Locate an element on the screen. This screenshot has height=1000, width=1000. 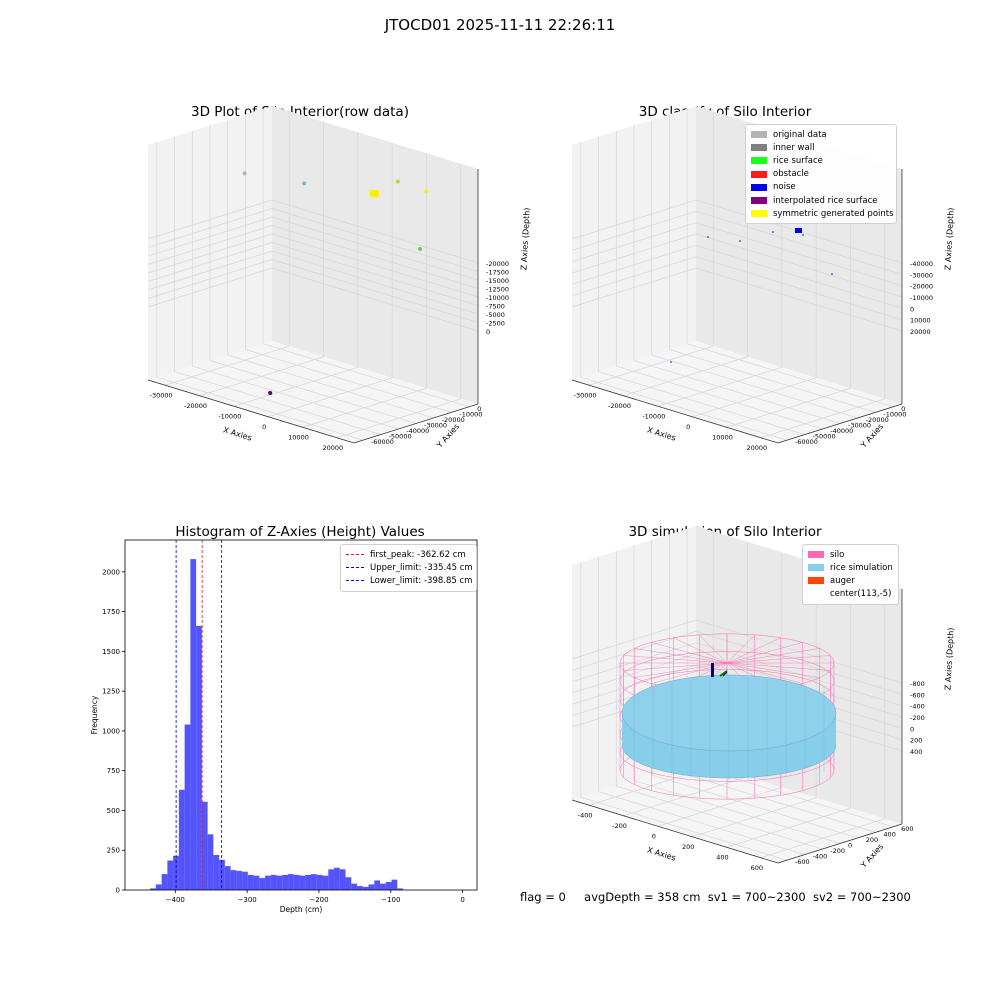
z-tick-label: -12500 is located at coordinates (497, 290).